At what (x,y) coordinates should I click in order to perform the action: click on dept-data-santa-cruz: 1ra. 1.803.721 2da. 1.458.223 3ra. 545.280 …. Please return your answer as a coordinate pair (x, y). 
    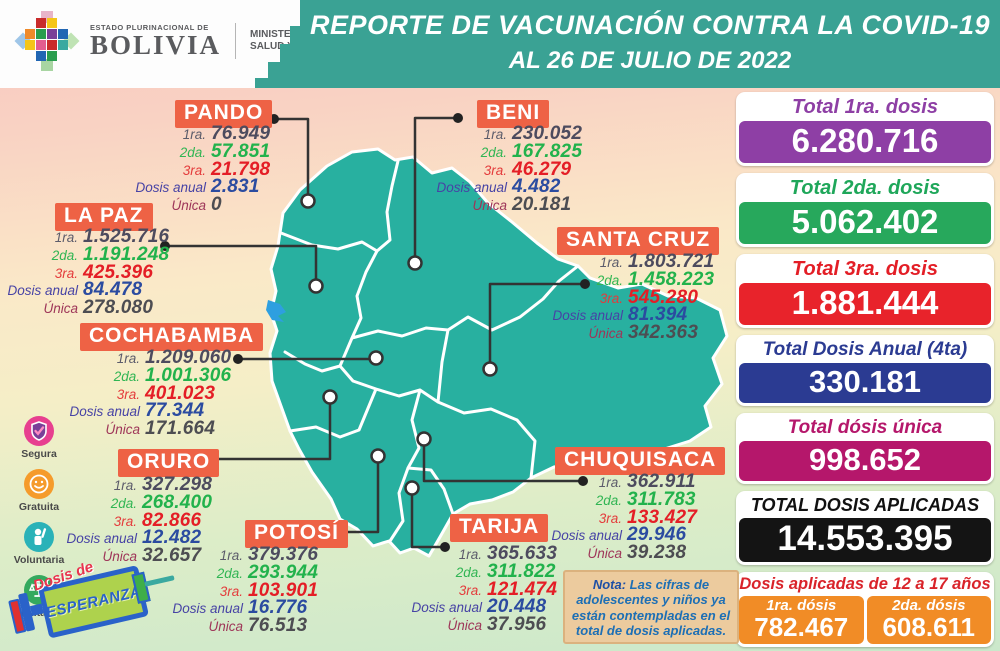
    Looking at the image, I should click on (633, 297).